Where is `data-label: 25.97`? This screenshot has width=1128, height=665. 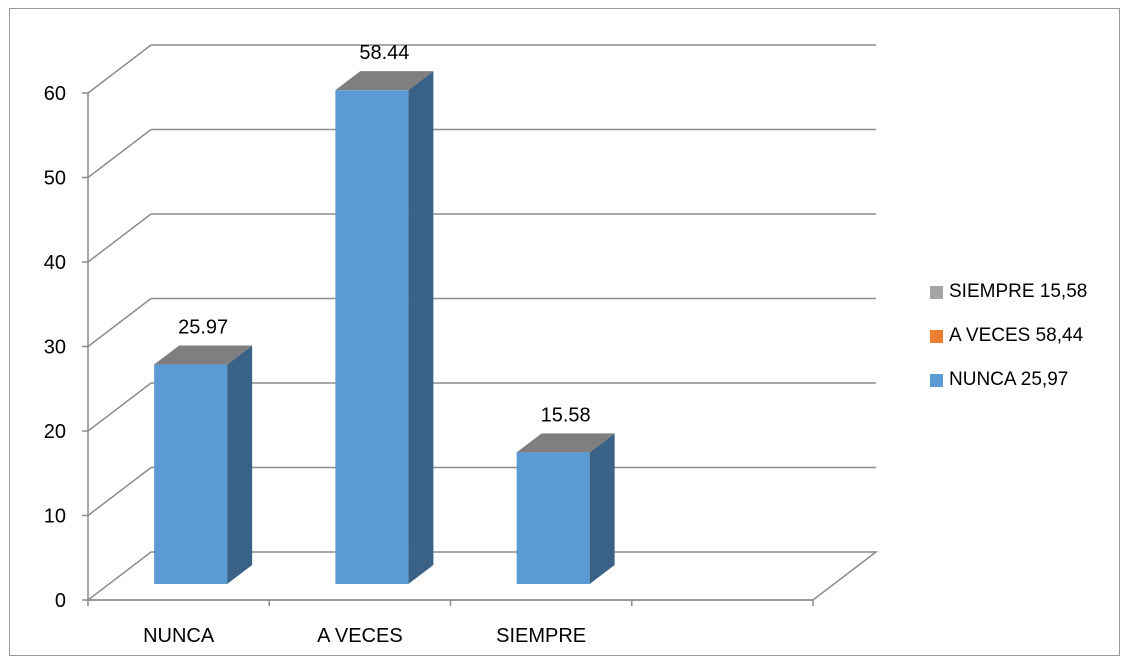
data-label: 25.97 is located at coordinates (203, 328).